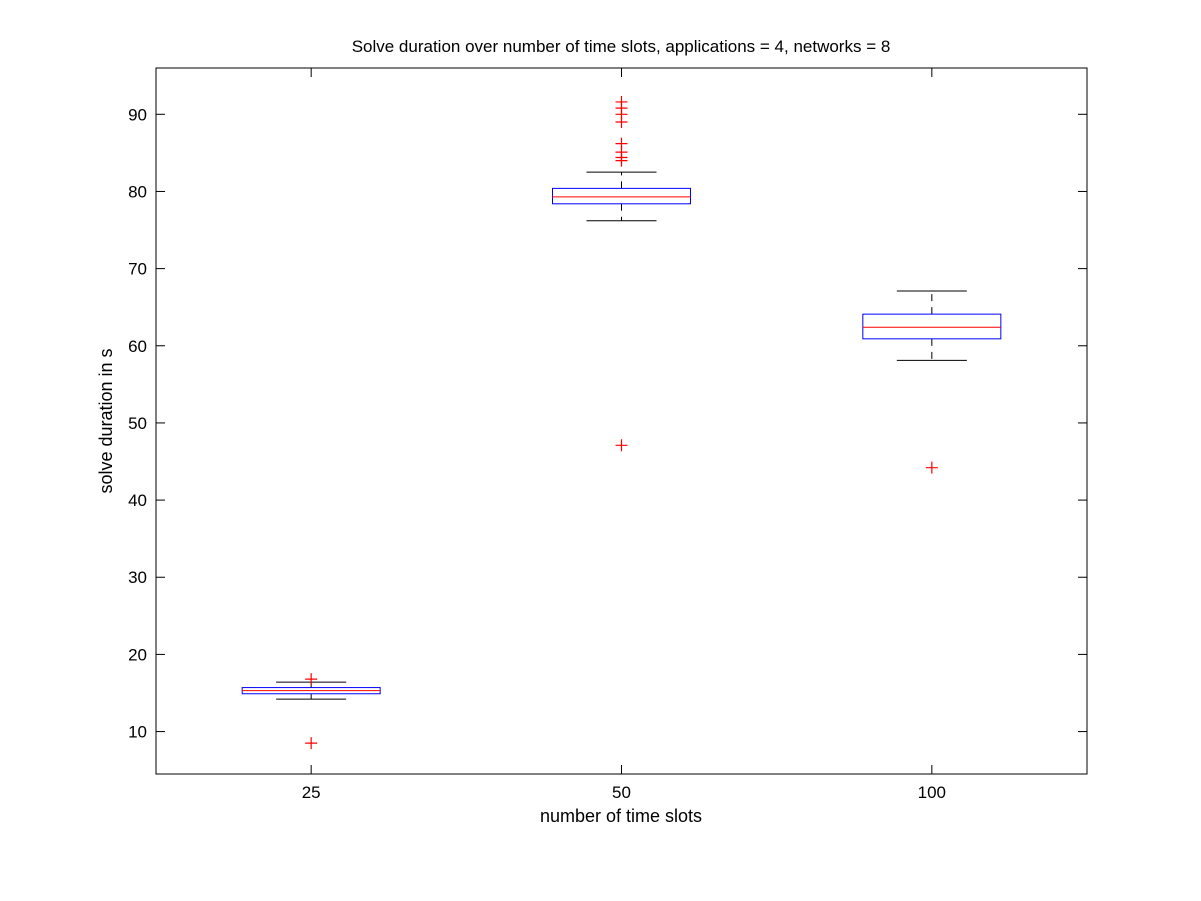  I want to click on y-axis-label: solve duration in s, so click(106, 420).